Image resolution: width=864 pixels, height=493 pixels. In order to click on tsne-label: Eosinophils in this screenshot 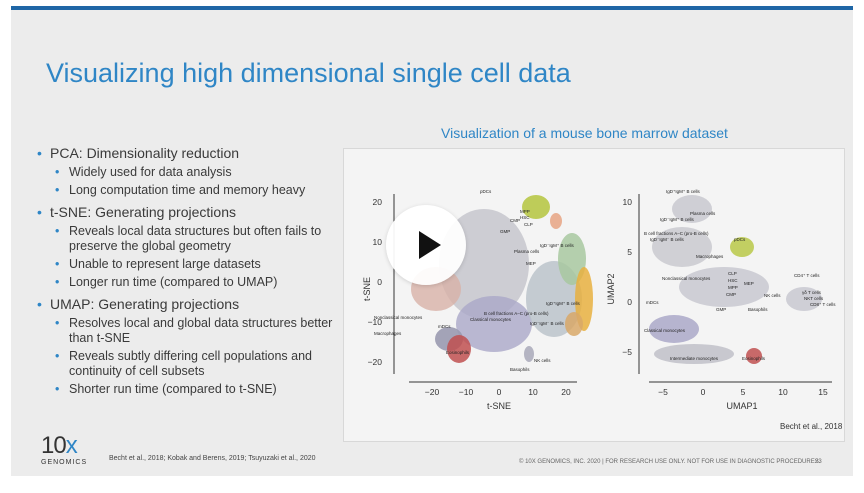, I will do `click(458, 352)`.